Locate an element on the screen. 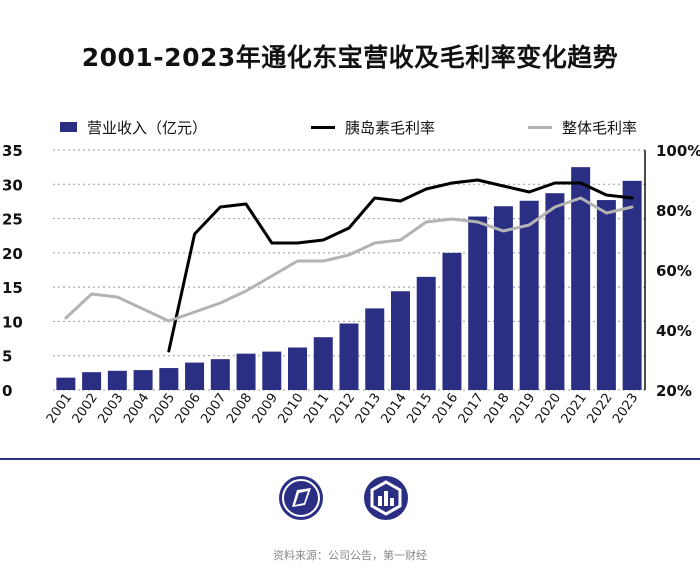 The image size is (700, 575). y-left-tick-label: 10 is located at coordinates (12, 322).